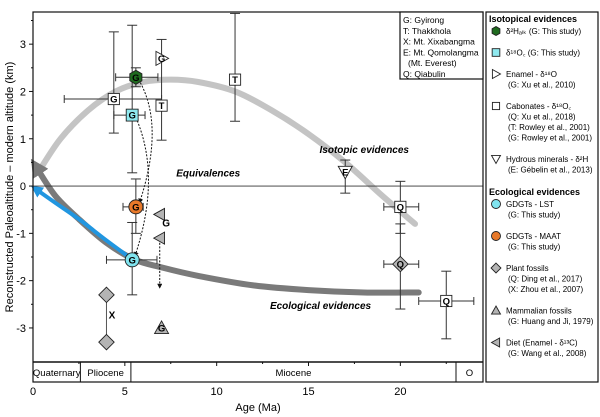 Image resolution: width=600 pixels, height=417 pixels. What do you see at coordinates (208, 174) in the screenshot?
I see `annotation: Equivalences` at bounding box center [208, 174].